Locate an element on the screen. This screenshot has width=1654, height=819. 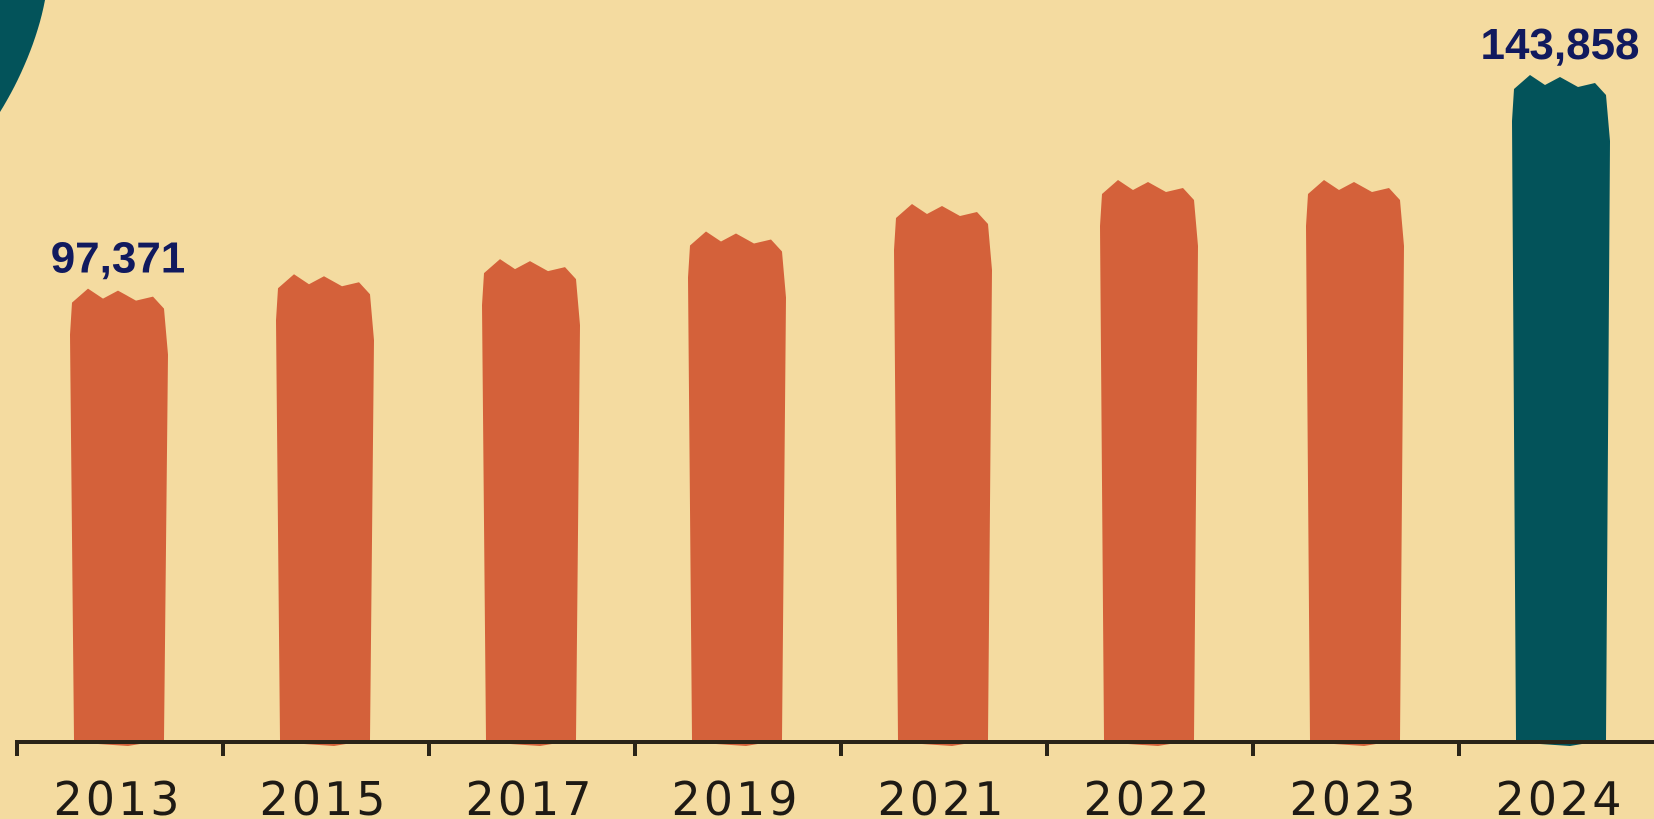
x-tick-label-2015: 2015 is located at coordinates (323, 795).